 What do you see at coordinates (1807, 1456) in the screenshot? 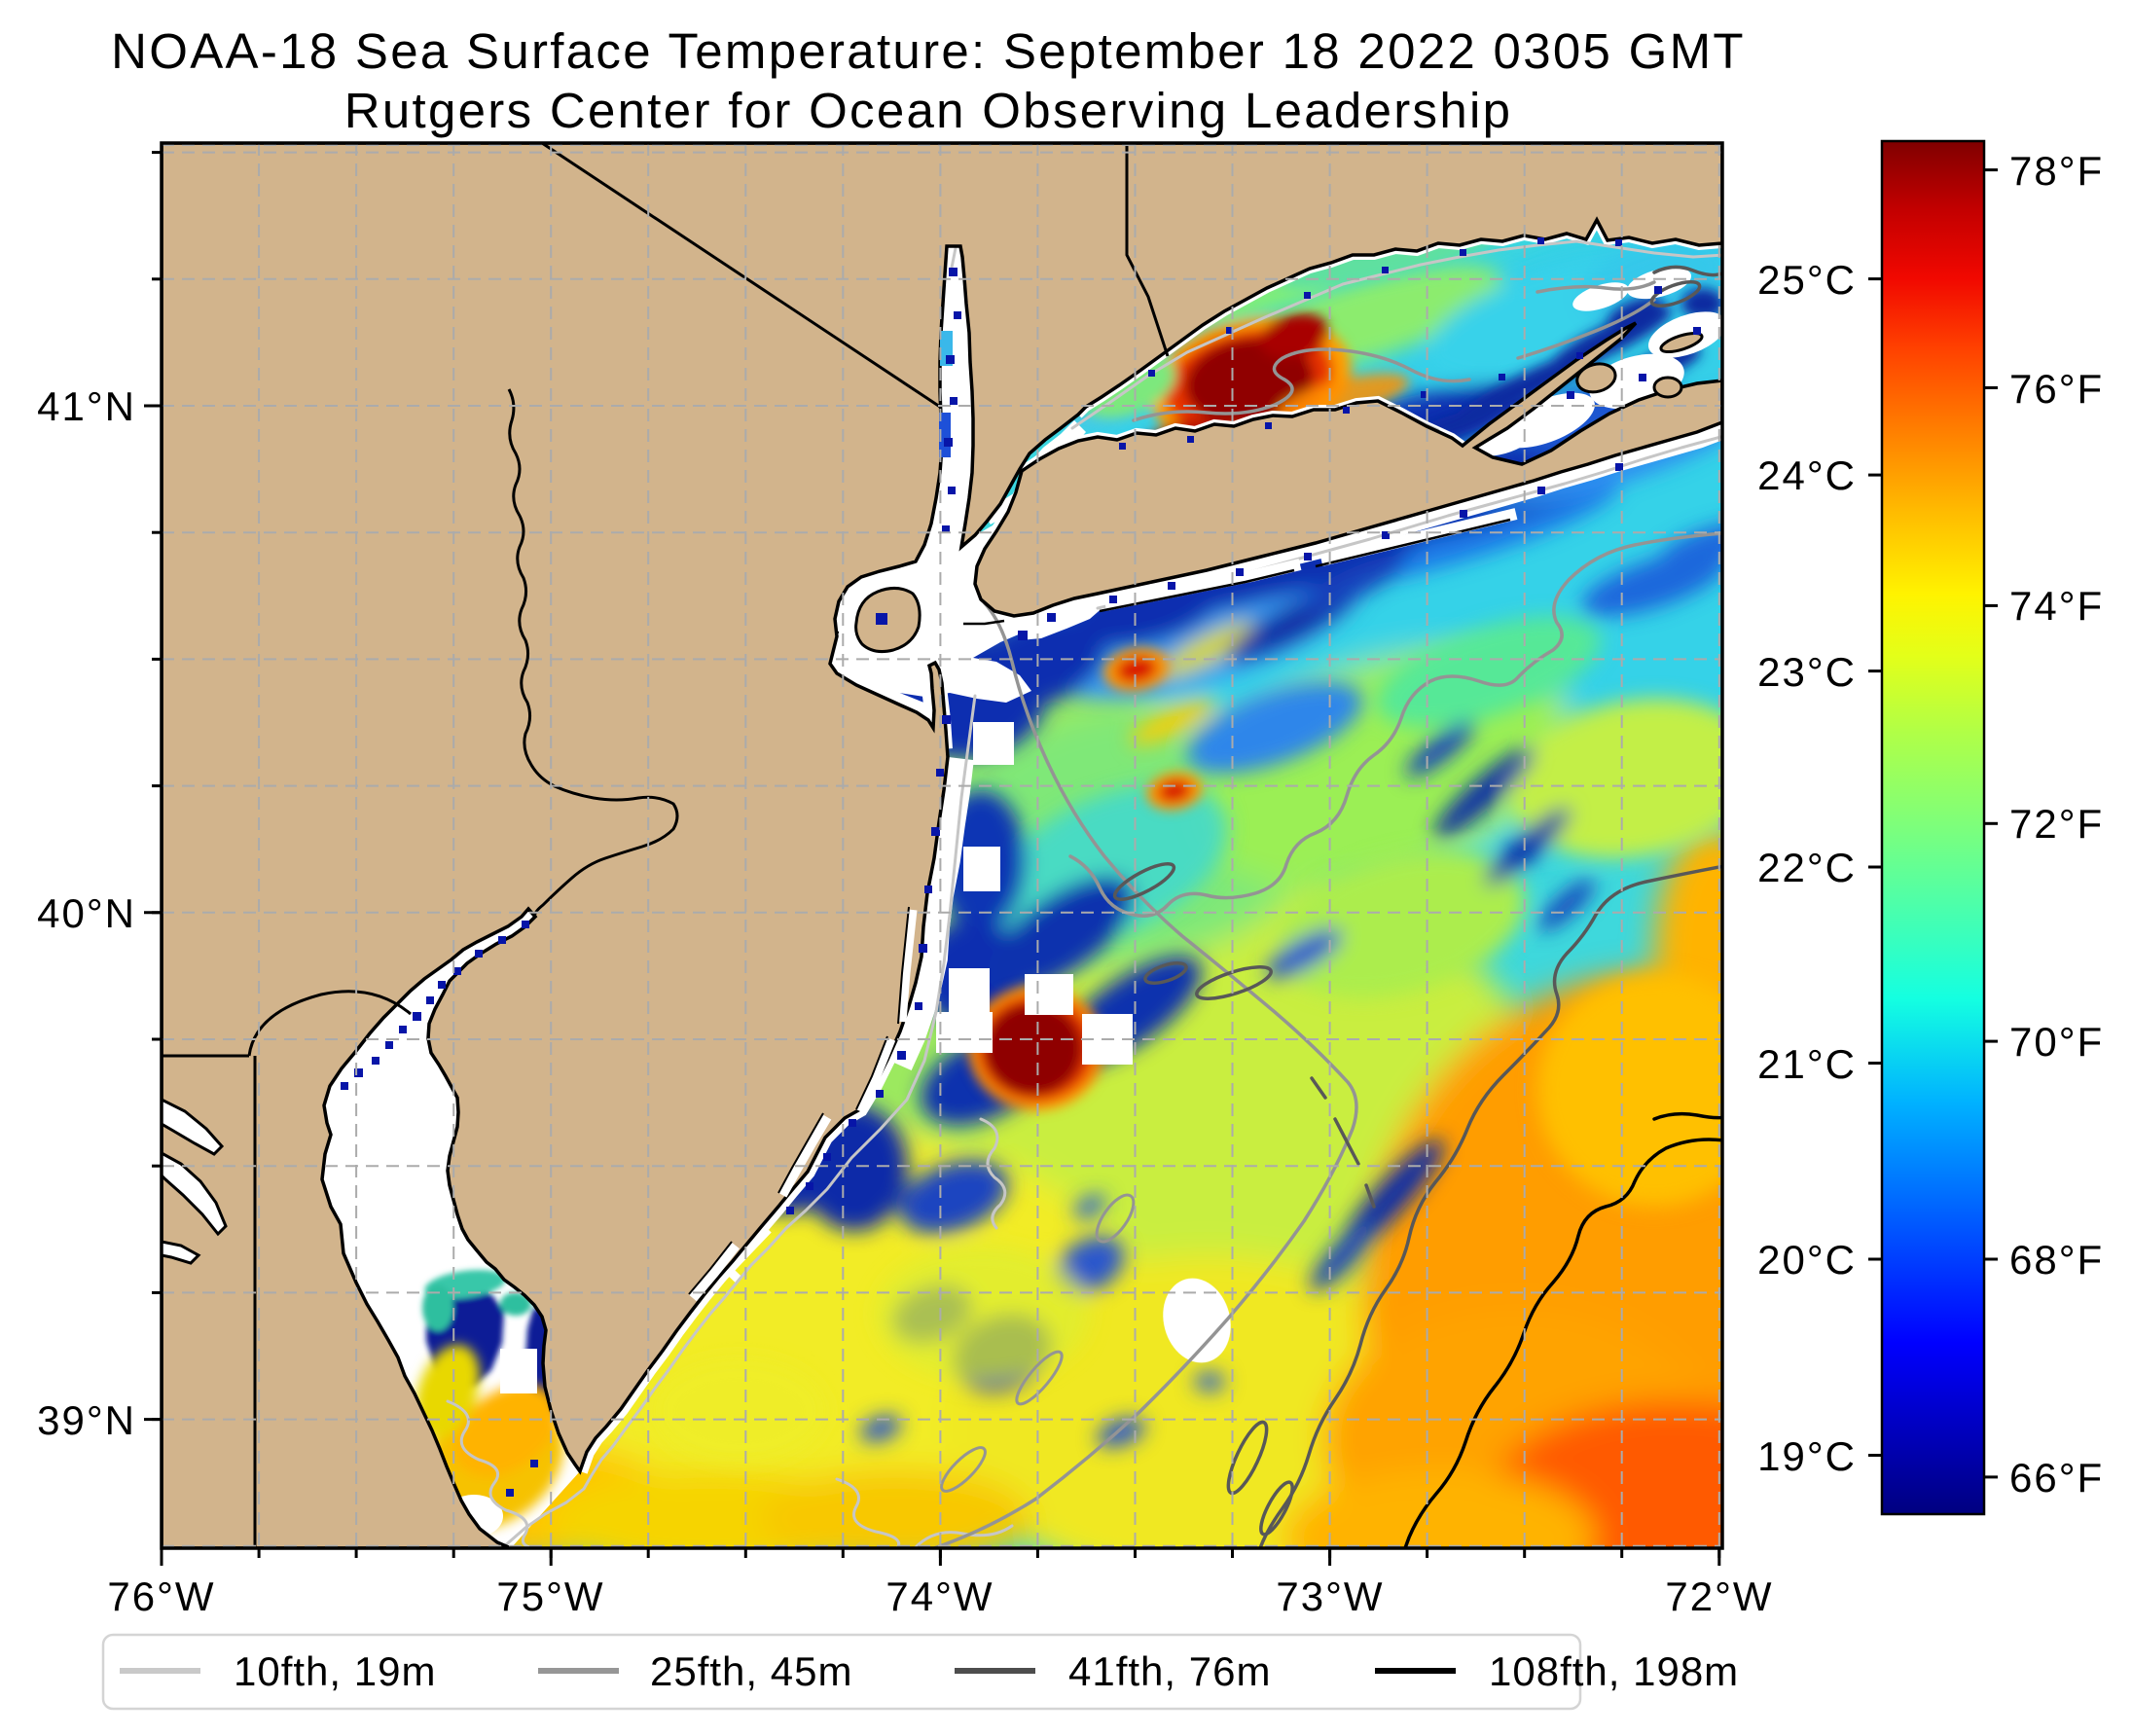
I see `svg-text: 19°C` at bounding box center [1807, 1456].